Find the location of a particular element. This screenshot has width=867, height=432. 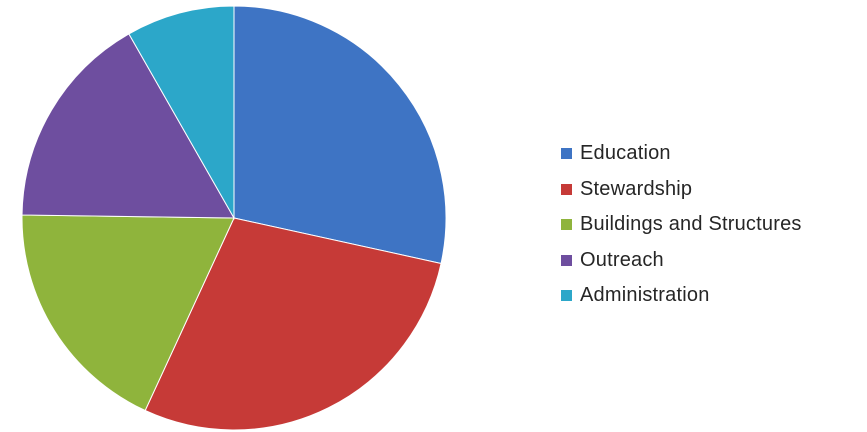

legend-item-buildings-and-structures: Buildings and Structures is located at coordinates (711, 225).